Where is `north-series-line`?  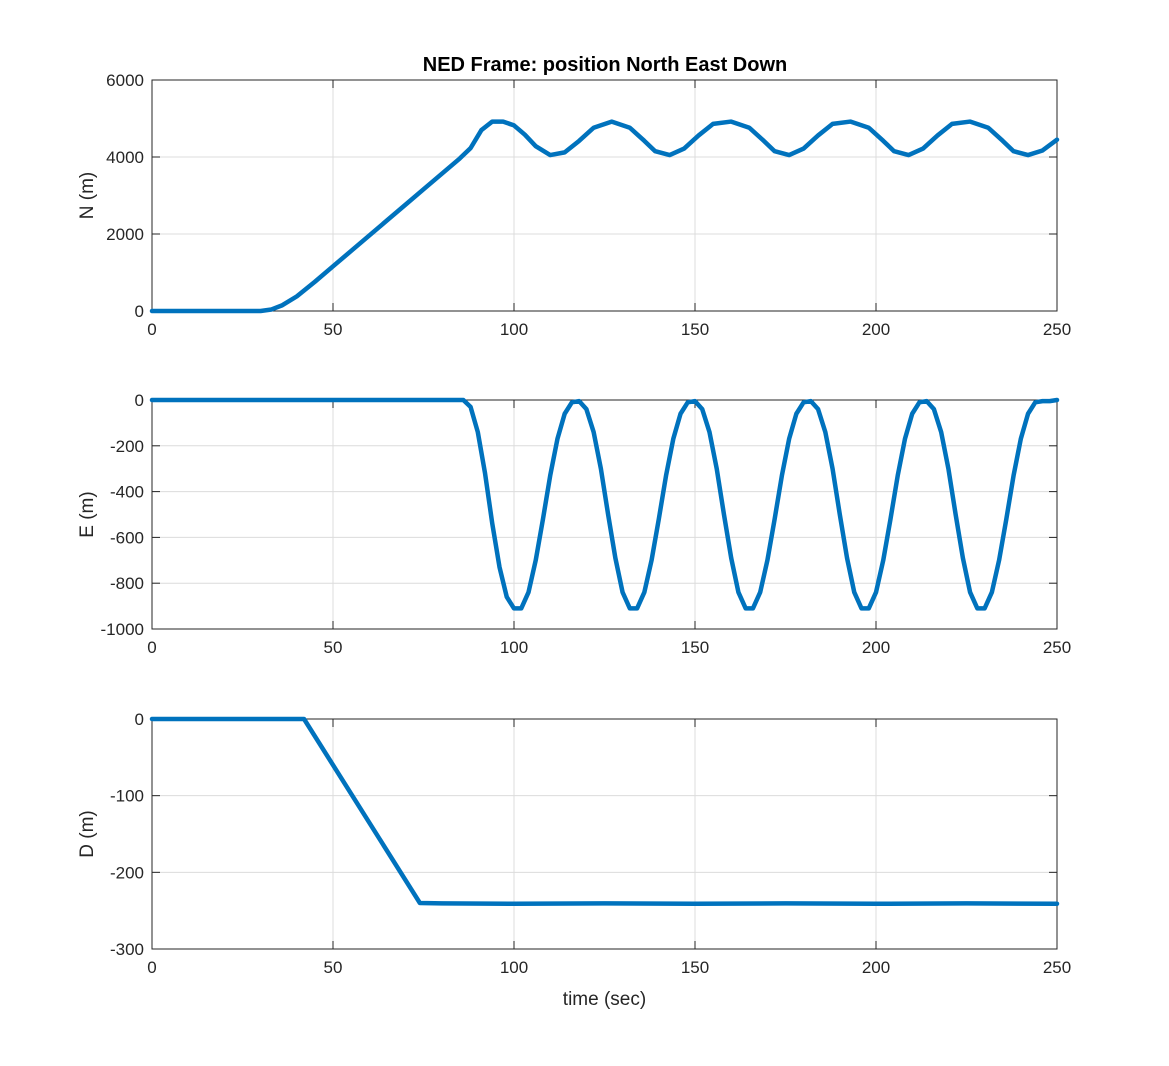
north-series-line is located at coordinates (604, 216).